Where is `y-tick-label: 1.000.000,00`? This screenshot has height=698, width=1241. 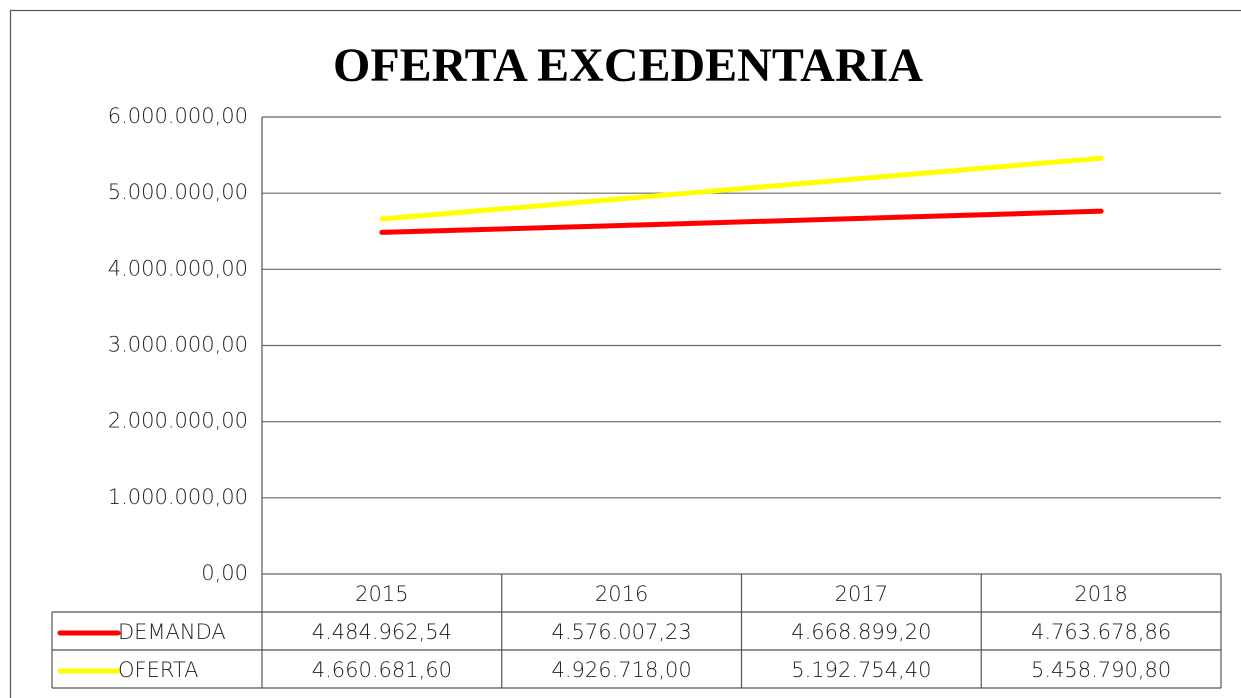
y-tick-label: 1.000.000,00 is located at coordinates (178, 497).